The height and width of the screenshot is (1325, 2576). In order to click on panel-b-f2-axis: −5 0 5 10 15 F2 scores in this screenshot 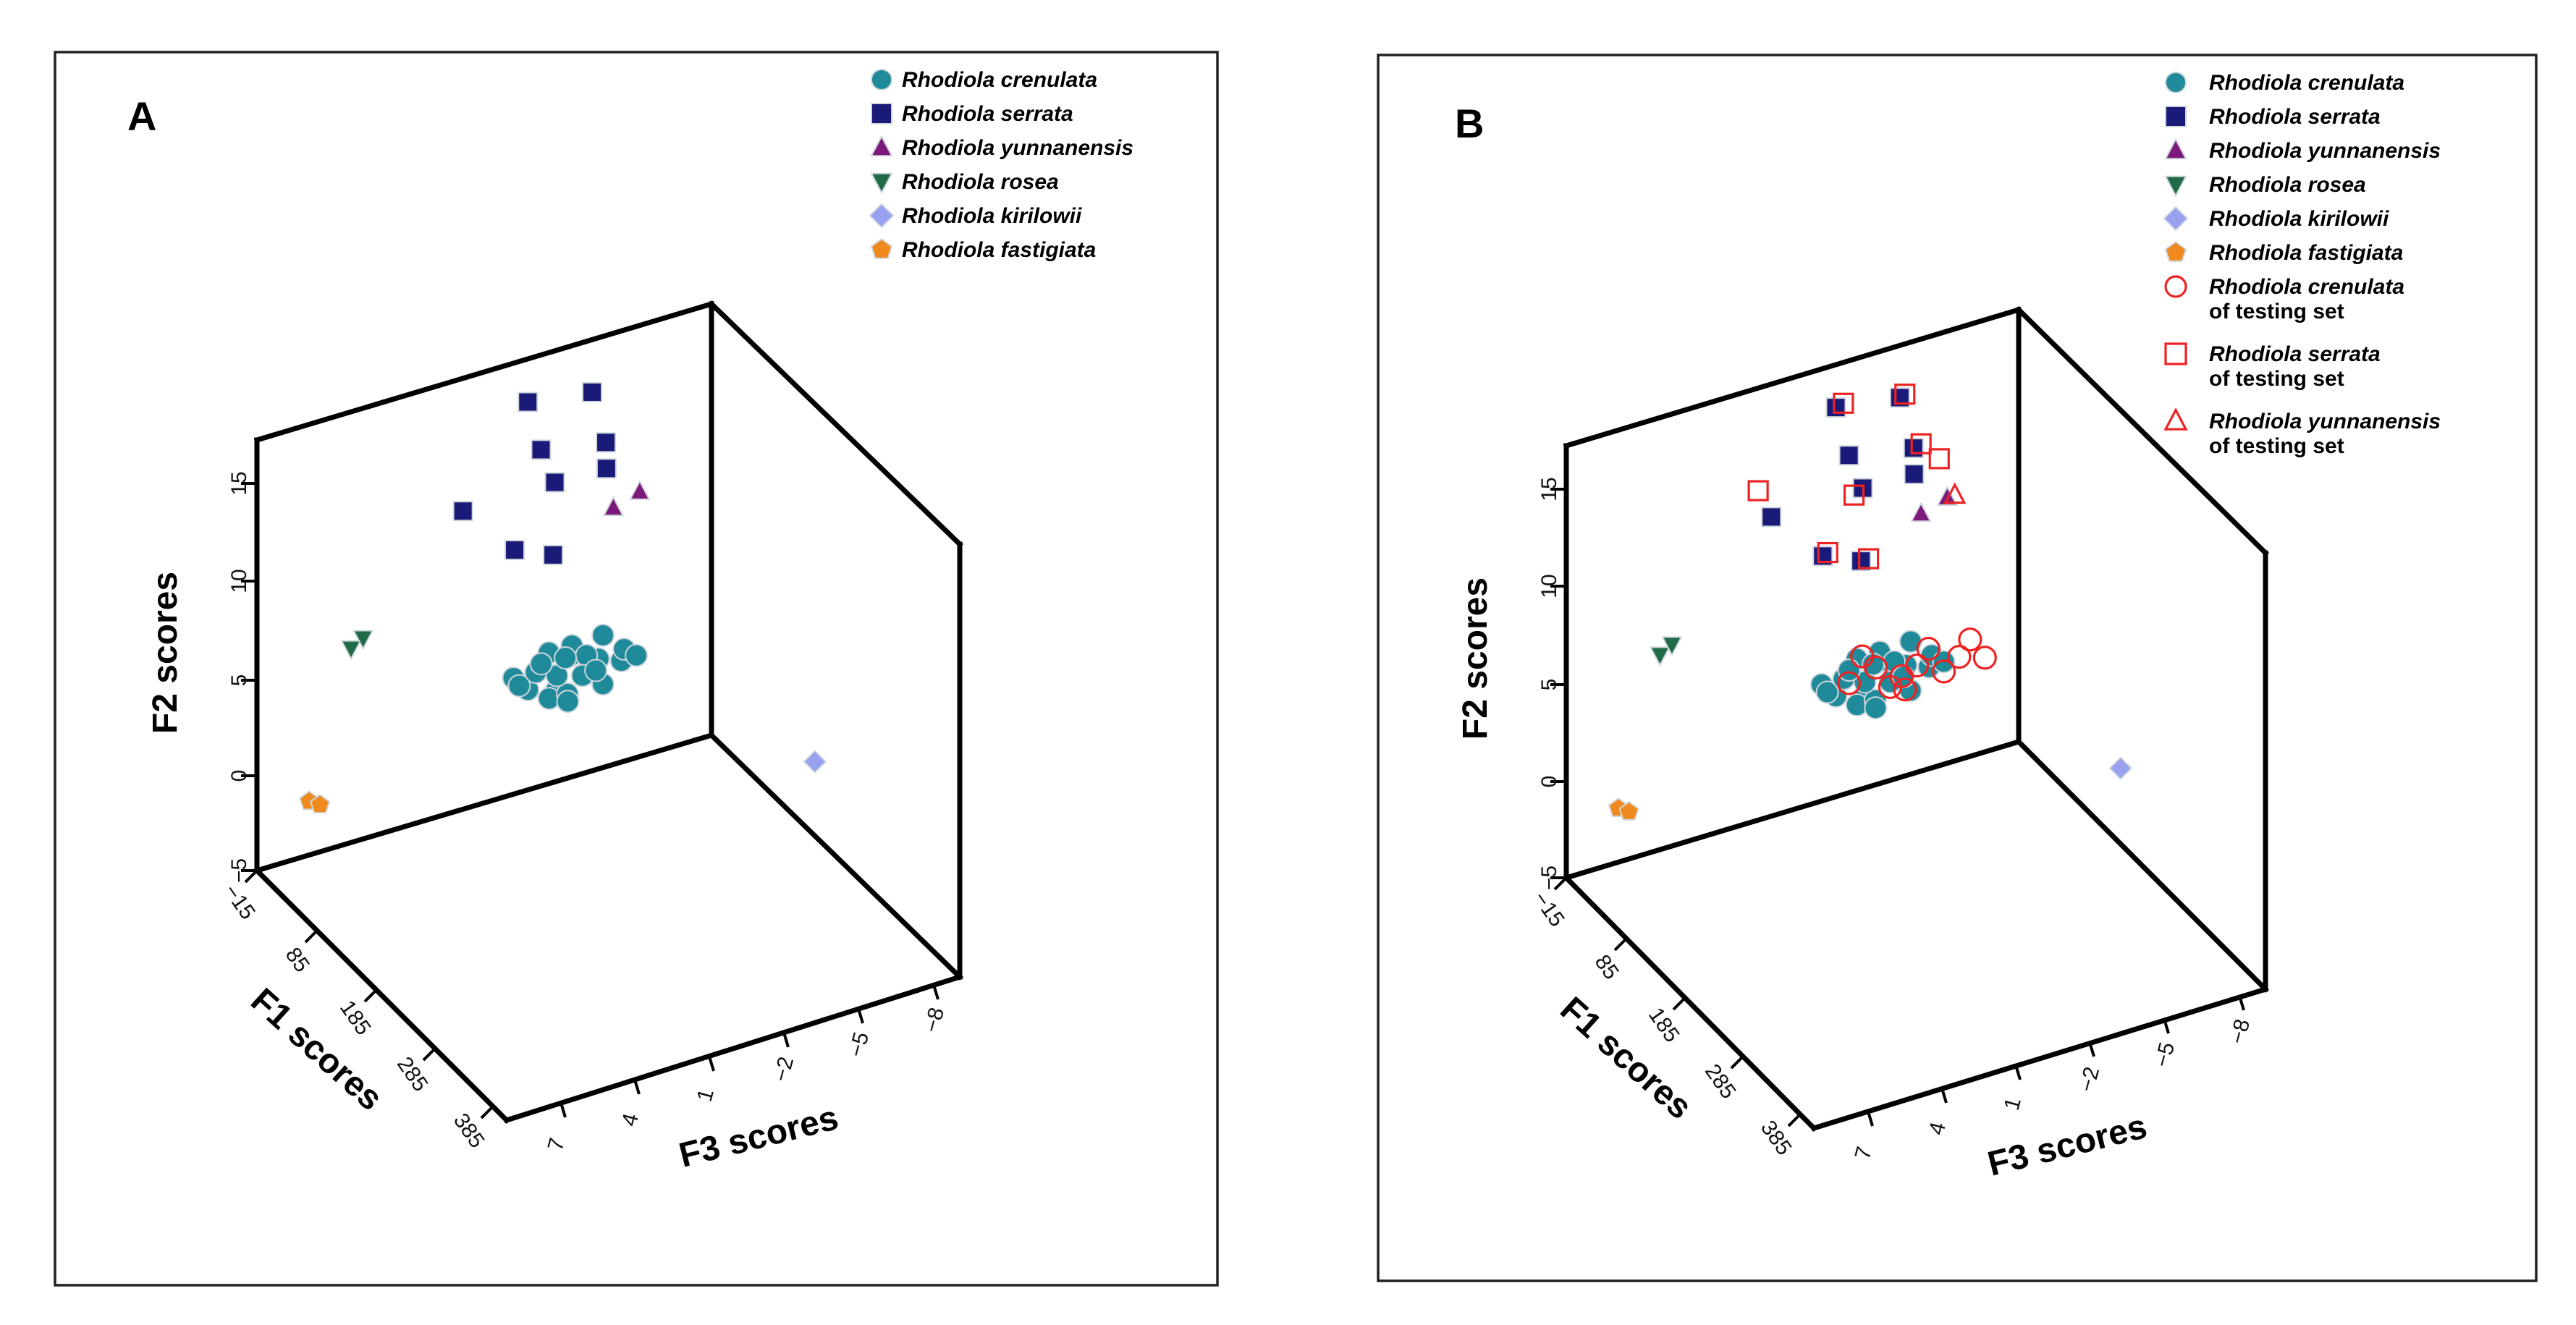, I will do `click(1511, 683)`.